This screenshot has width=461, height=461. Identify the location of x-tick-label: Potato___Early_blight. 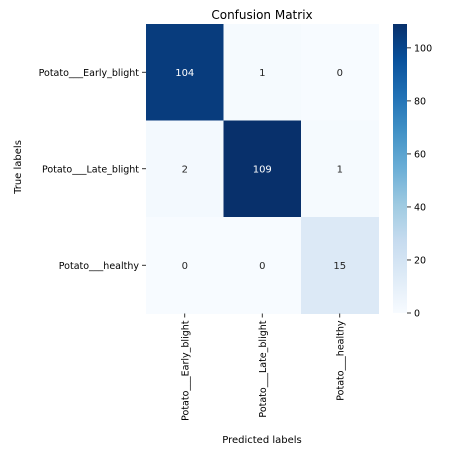
(185, 370).